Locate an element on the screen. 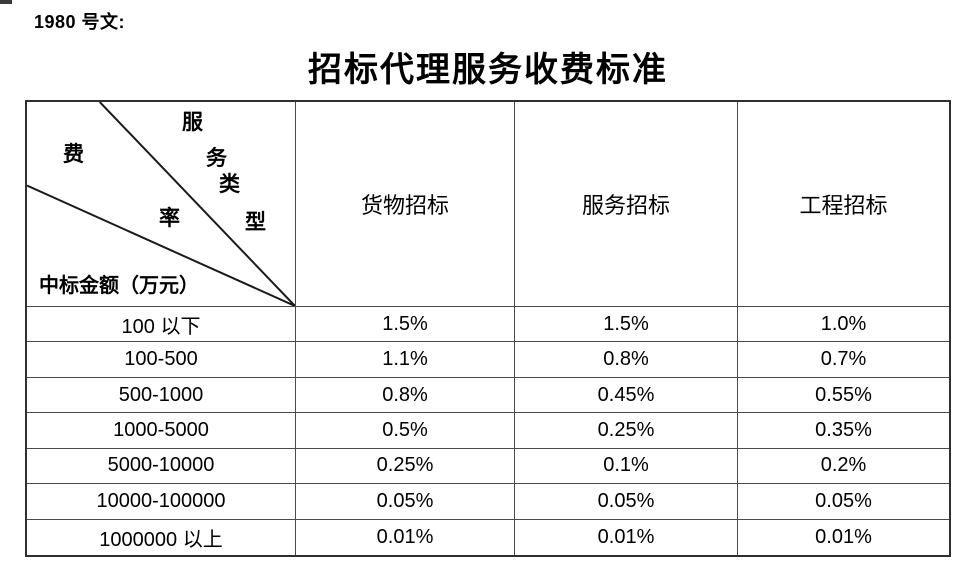  page-edge-artifact is located at coordinates (6, 2).